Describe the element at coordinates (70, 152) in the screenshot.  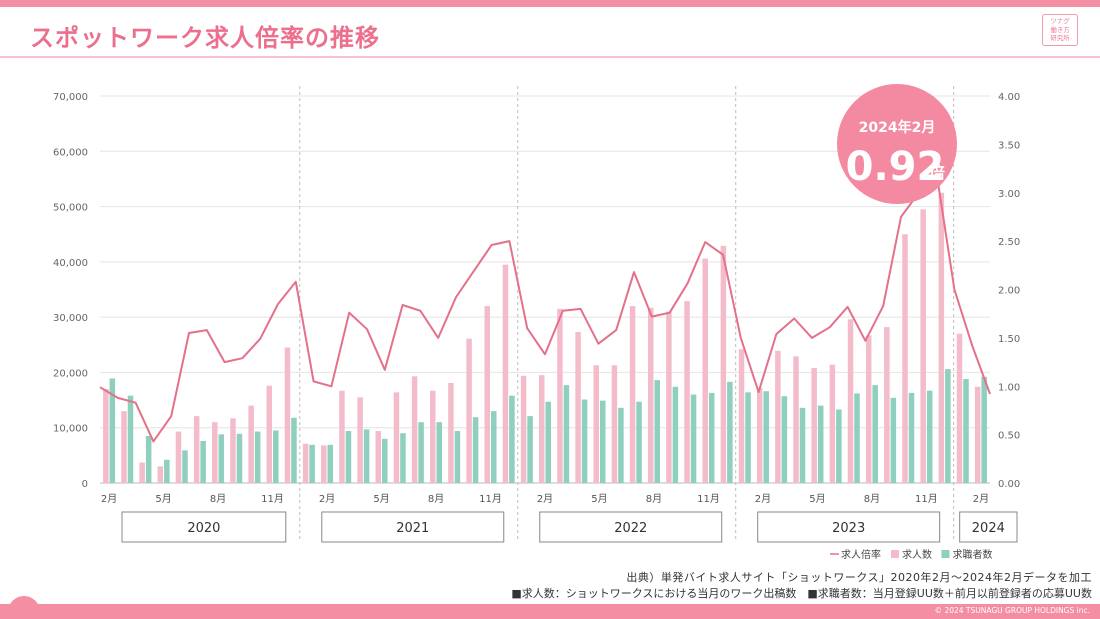
I see `y-left-tick-label: 60,000` at that location.